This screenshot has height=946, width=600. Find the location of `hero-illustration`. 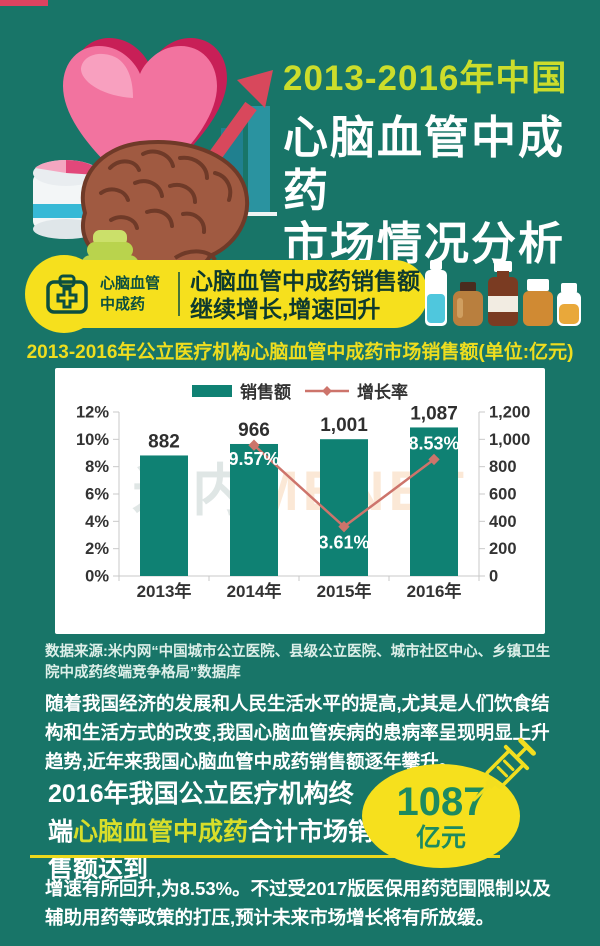

hero-illustration is located at coordinates (155, 167).